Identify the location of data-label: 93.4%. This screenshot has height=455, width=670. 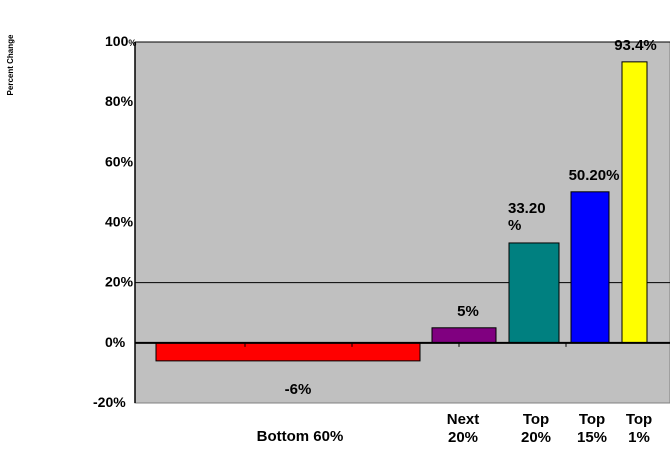
(635, 45).